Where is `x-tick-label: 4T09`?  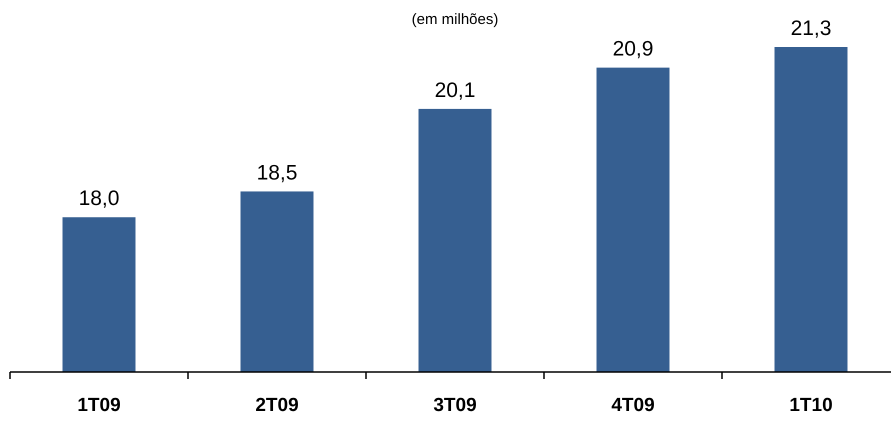
x-tick-label: 4T09 is located at coordinates (633, 405).